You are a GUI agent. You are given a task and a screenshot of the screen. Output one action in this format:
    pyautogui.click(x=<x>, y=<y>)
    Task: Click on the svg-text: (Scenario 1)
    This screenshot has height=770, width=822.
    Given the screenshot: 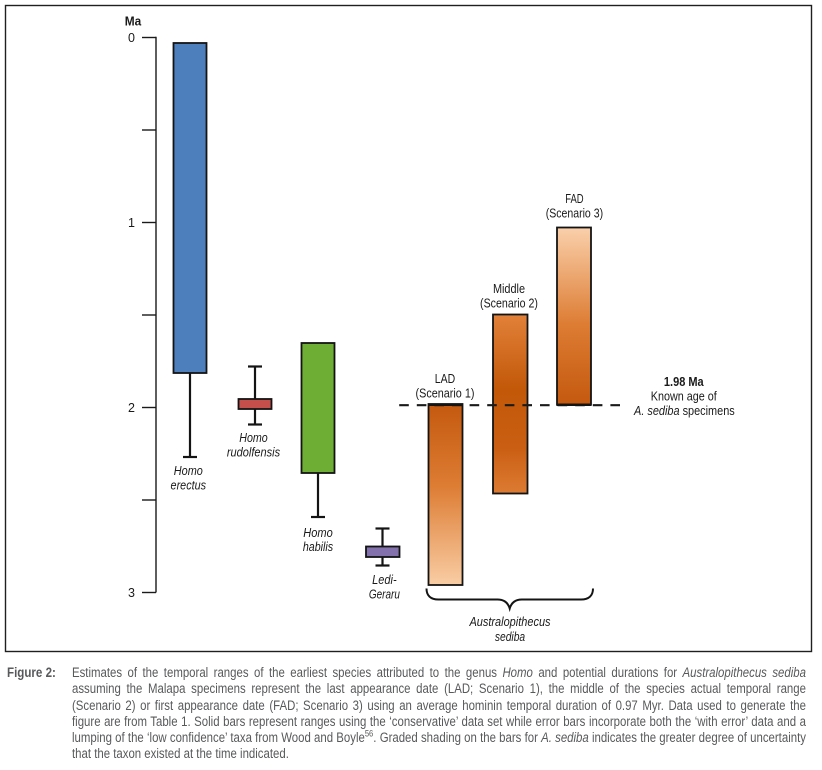 What is the action you would take?
    pyautogui.click(x=445, y=393)
    